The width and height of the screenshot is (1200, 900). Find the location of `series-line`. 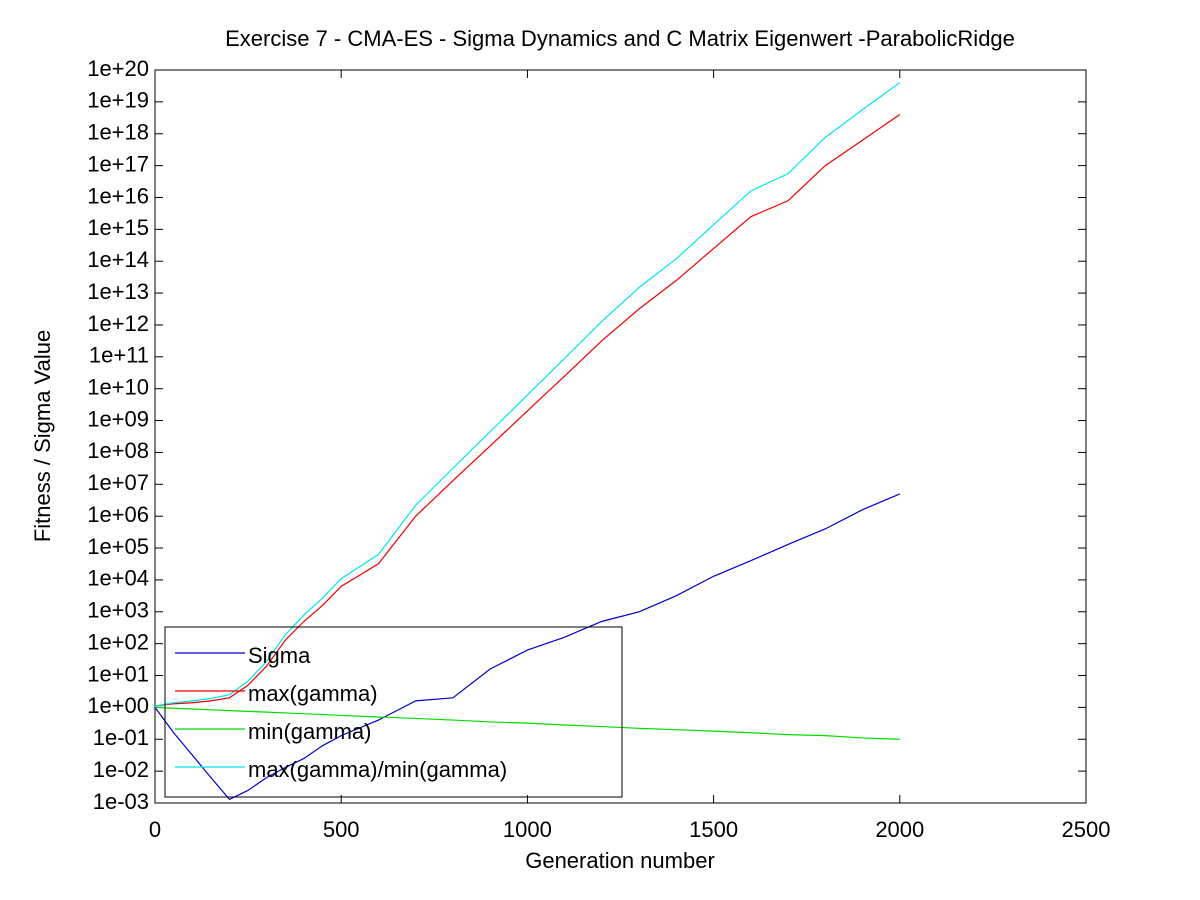

series-line is located at coordinates (527, 723).